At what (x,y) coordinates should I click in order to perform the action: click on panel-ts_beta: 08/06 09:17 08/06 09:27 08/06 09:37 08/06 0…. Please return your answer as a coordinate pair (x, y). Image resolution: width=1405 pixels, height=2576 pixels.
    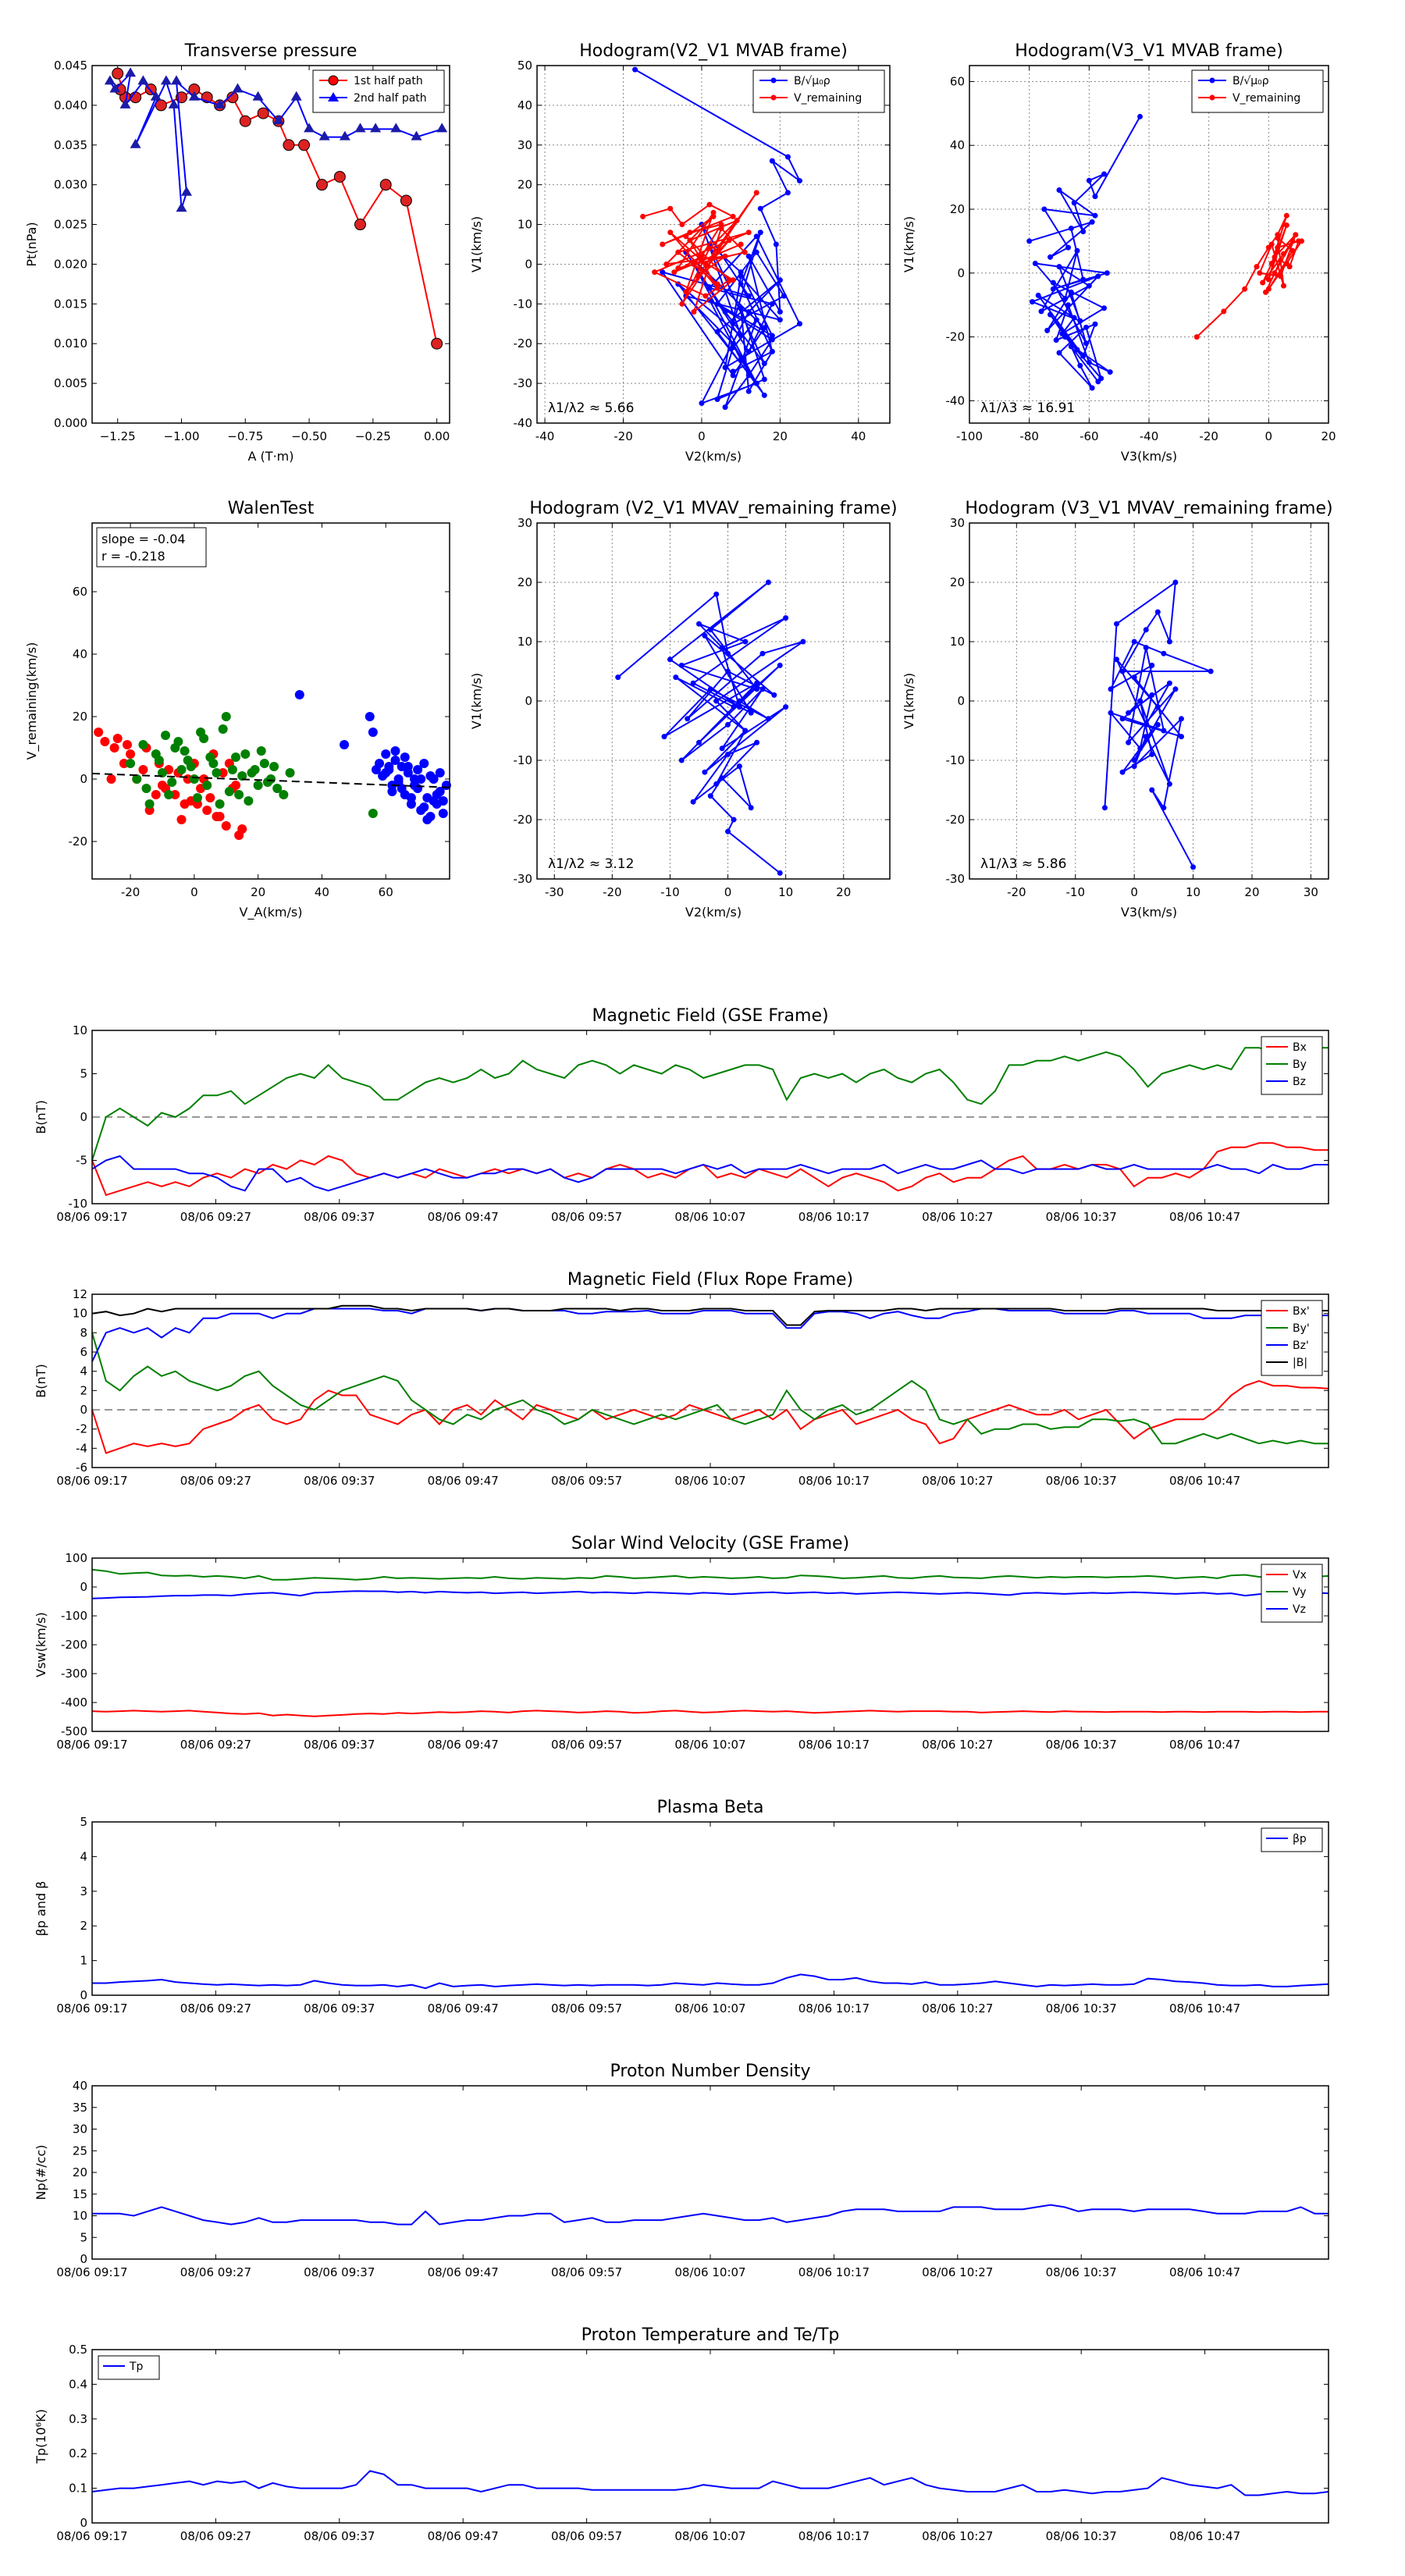
    Looking at the image, I should click on (681, 1907).